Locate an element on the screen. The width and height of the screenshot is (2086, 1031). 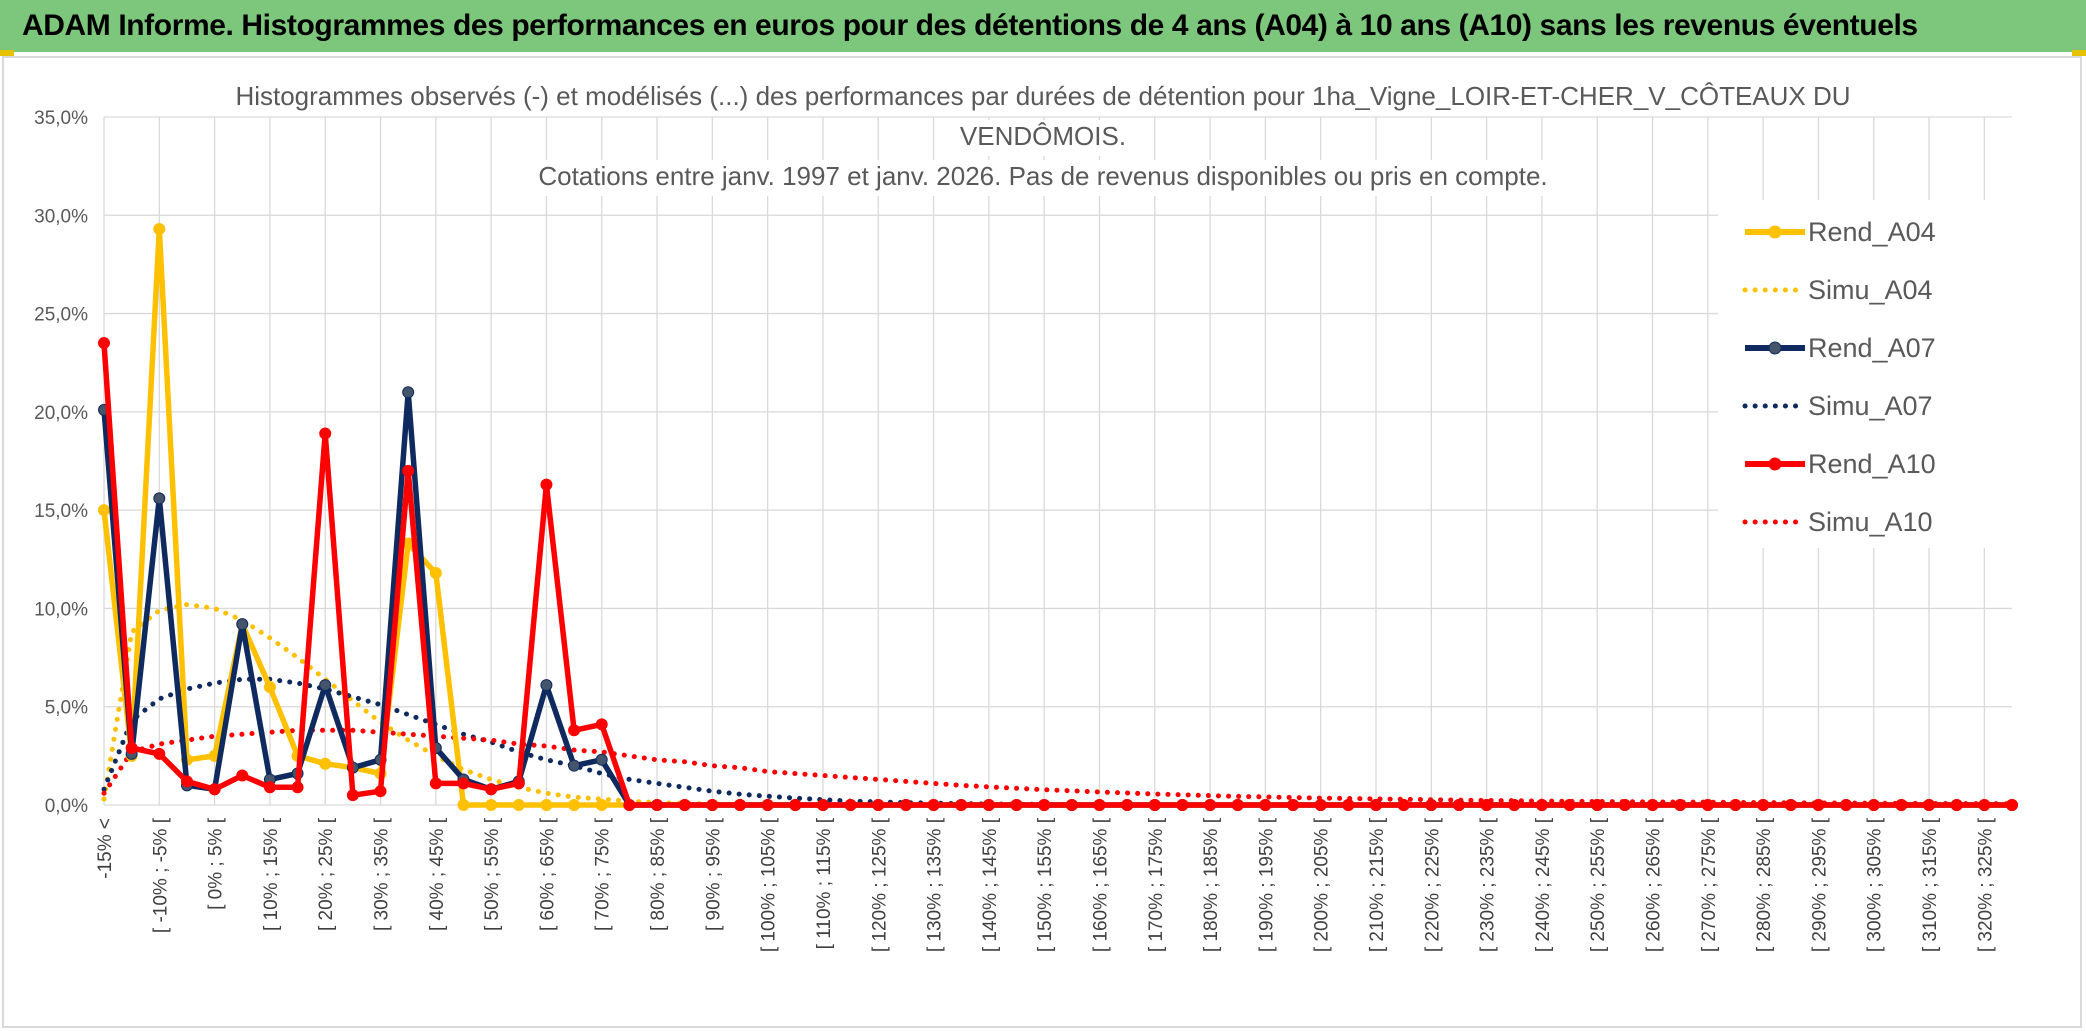
y-axis: 0,0% 5,0% 10,0% 15,0% 20,0% 25,0% 30,0% 35,0% is located at coordinates (61, 462).